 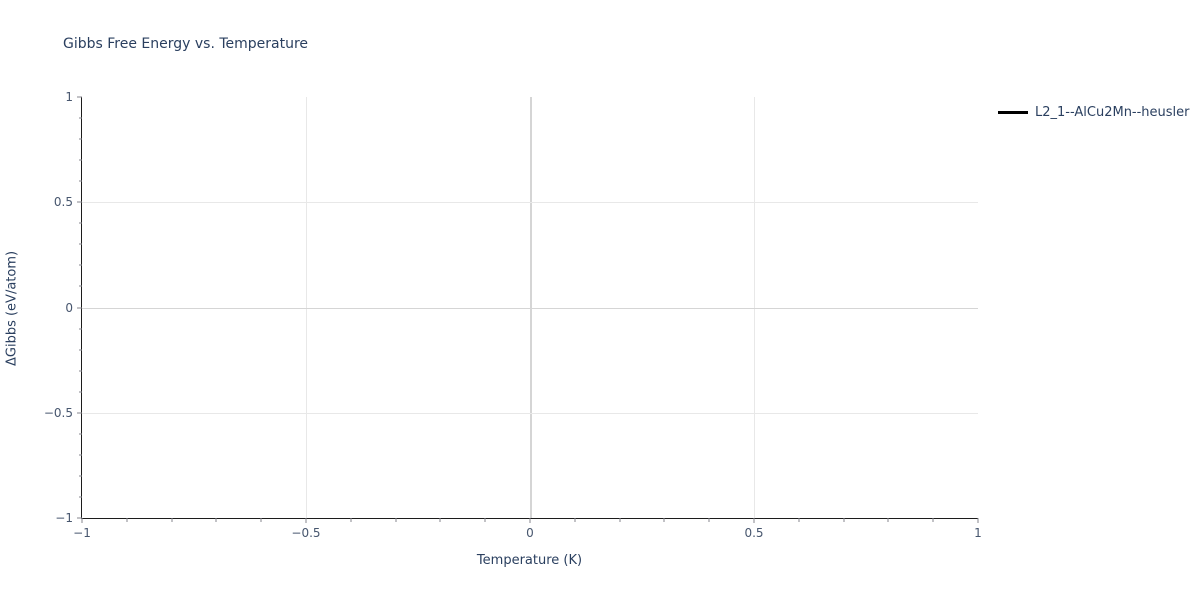 What do you see at coordinates (530, 533) in the screenshot?
I see `x-tick-label: 0` at bounding box center [530, 533].